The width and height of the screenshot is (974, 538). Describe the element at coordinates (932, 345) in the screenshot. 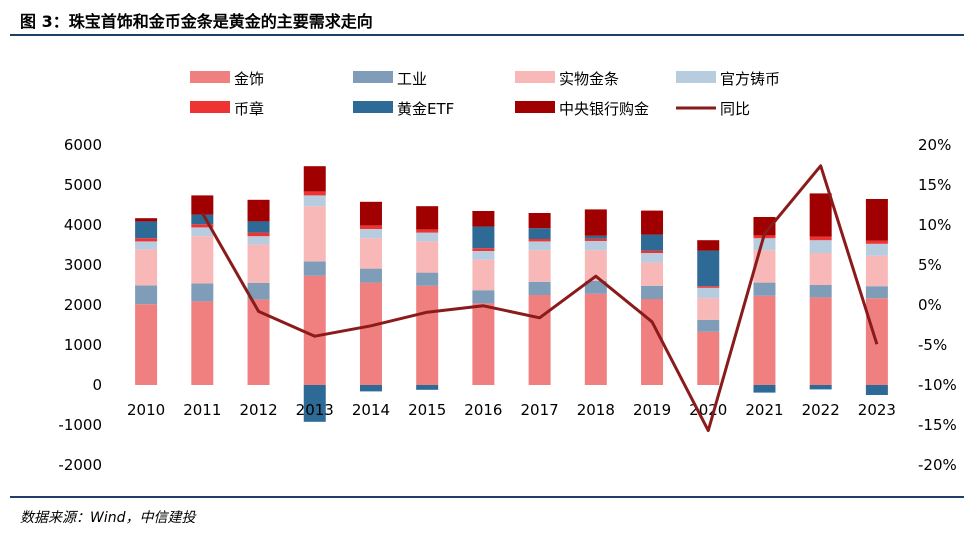

I see `right-tick-label: -5%` at that location.